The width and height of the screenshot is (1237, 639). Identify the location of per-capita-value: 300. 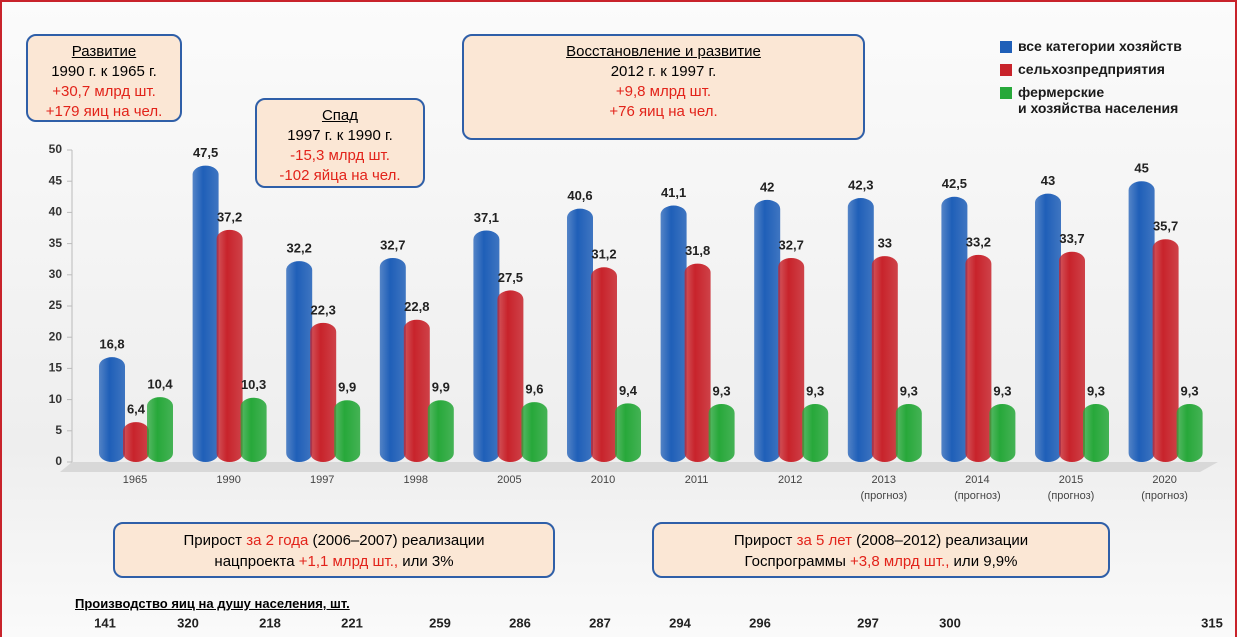
(950, 622).